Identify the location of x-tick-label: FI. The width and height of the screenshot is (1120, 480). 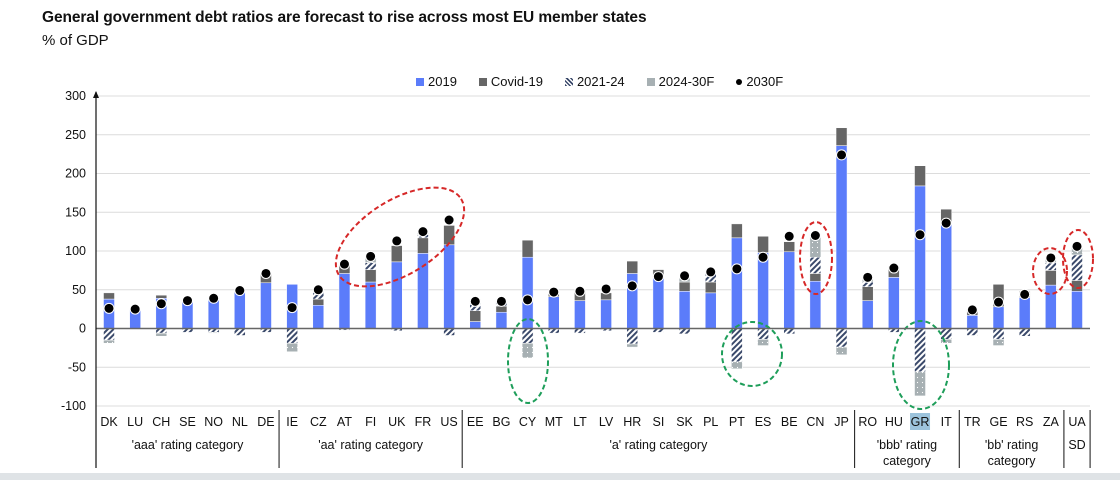
(370, 422).